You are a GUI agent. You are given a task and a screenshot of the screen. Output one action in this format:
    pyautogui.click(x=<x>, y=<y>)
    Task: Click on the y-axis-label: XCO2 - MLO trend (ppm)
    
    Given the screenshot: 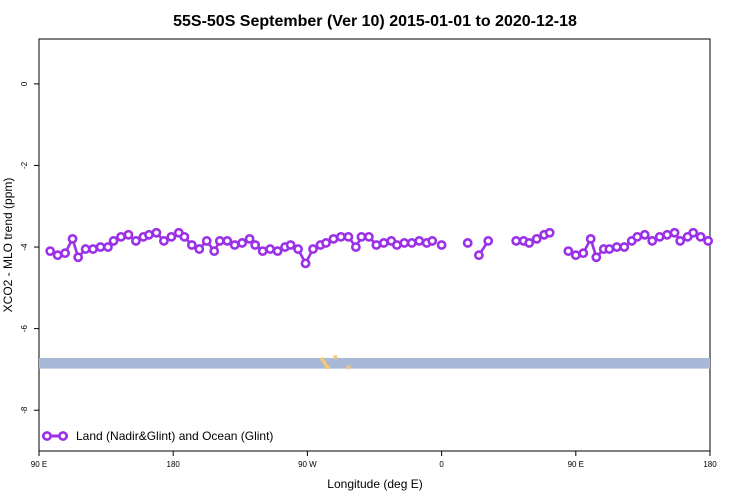 What is the action you would take?
    pyautogui.click(x=8, y=245)
    